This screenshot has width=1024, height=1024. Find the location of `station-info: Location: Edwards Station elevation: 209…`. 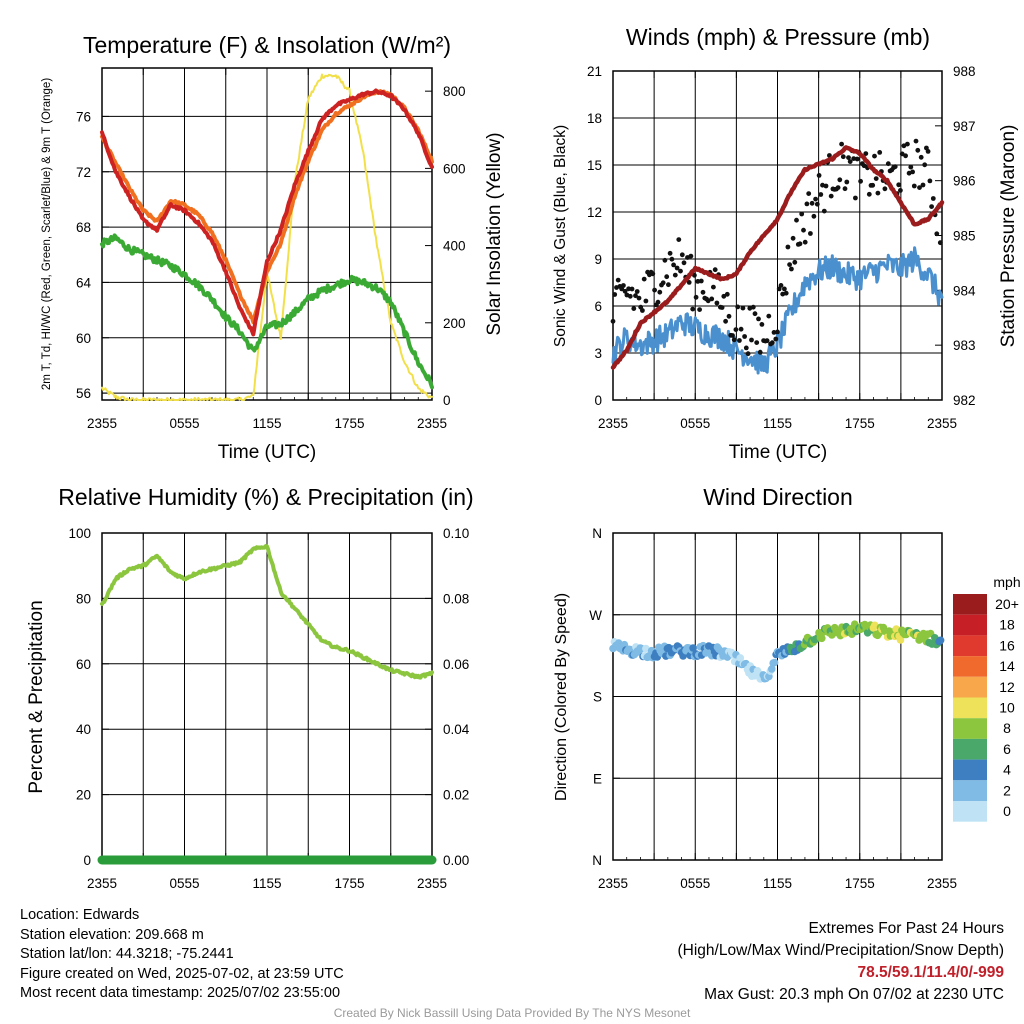

station-info: Location: Edwards Station elevation: 209… is located at coordinates (182, 955).